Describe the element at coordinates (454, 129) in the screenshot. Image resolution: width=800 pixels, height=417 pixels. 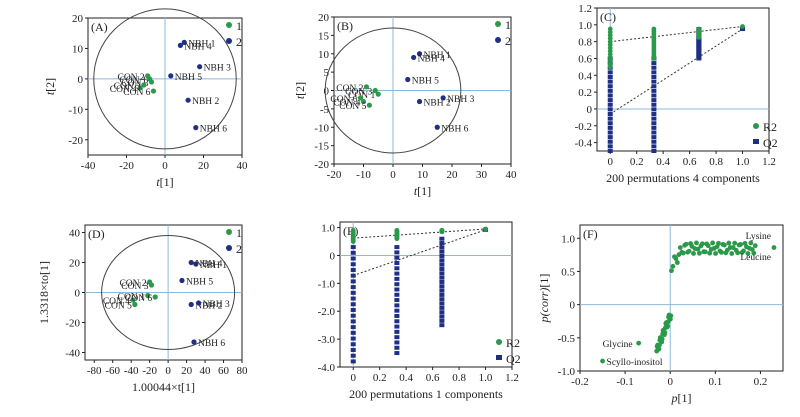
I see `point-label: NBH 6` at that location.